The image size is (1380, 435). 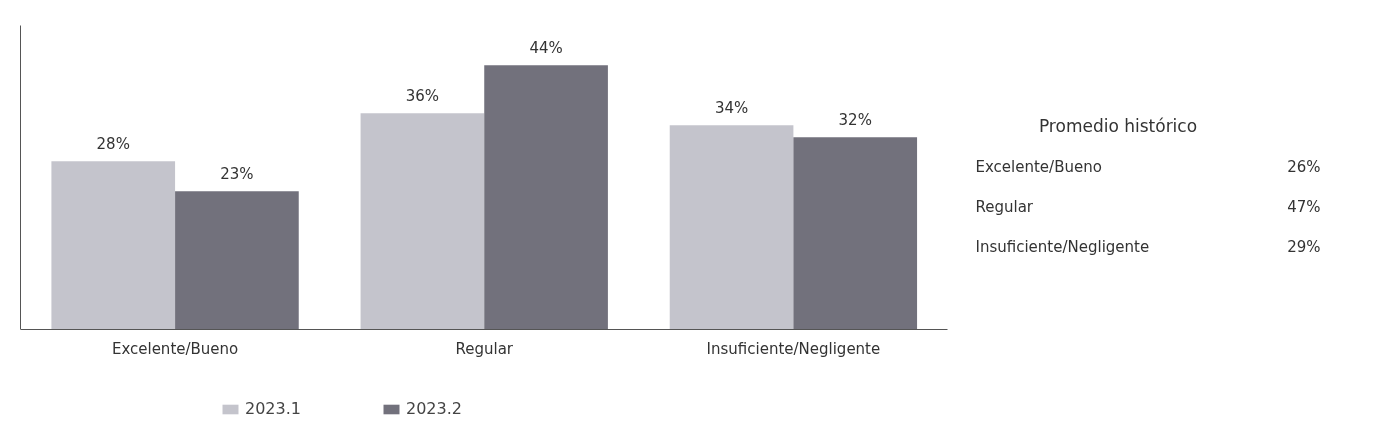 I want to click on legend-label: 2023.2, so click(x=433, y=408).